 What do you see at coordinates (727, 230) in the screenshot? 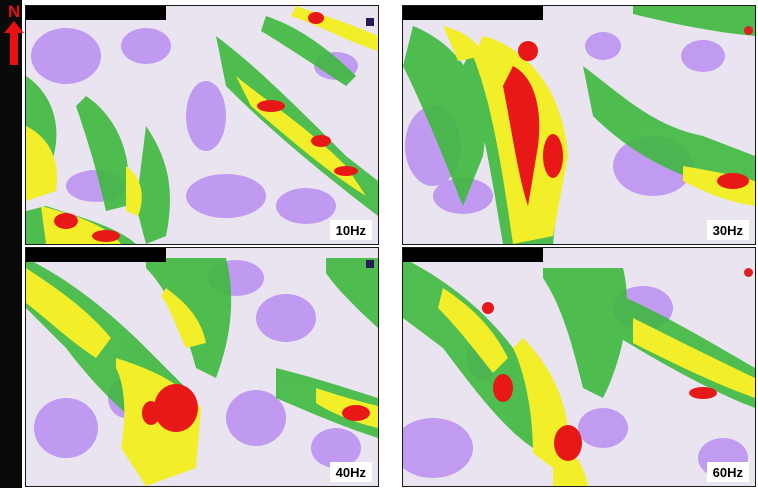
I see `frequency-label-30hz: 30Hz` at bounding box center [727, 230].